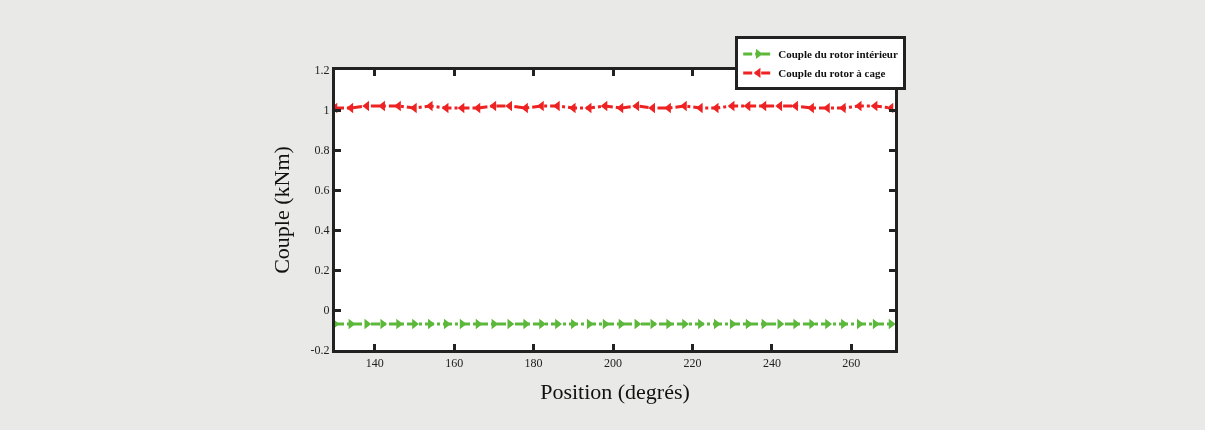  Describe the element at coordinates (322, 270) in the screenshot. I see `y-tick-label: 0.2` at that location.